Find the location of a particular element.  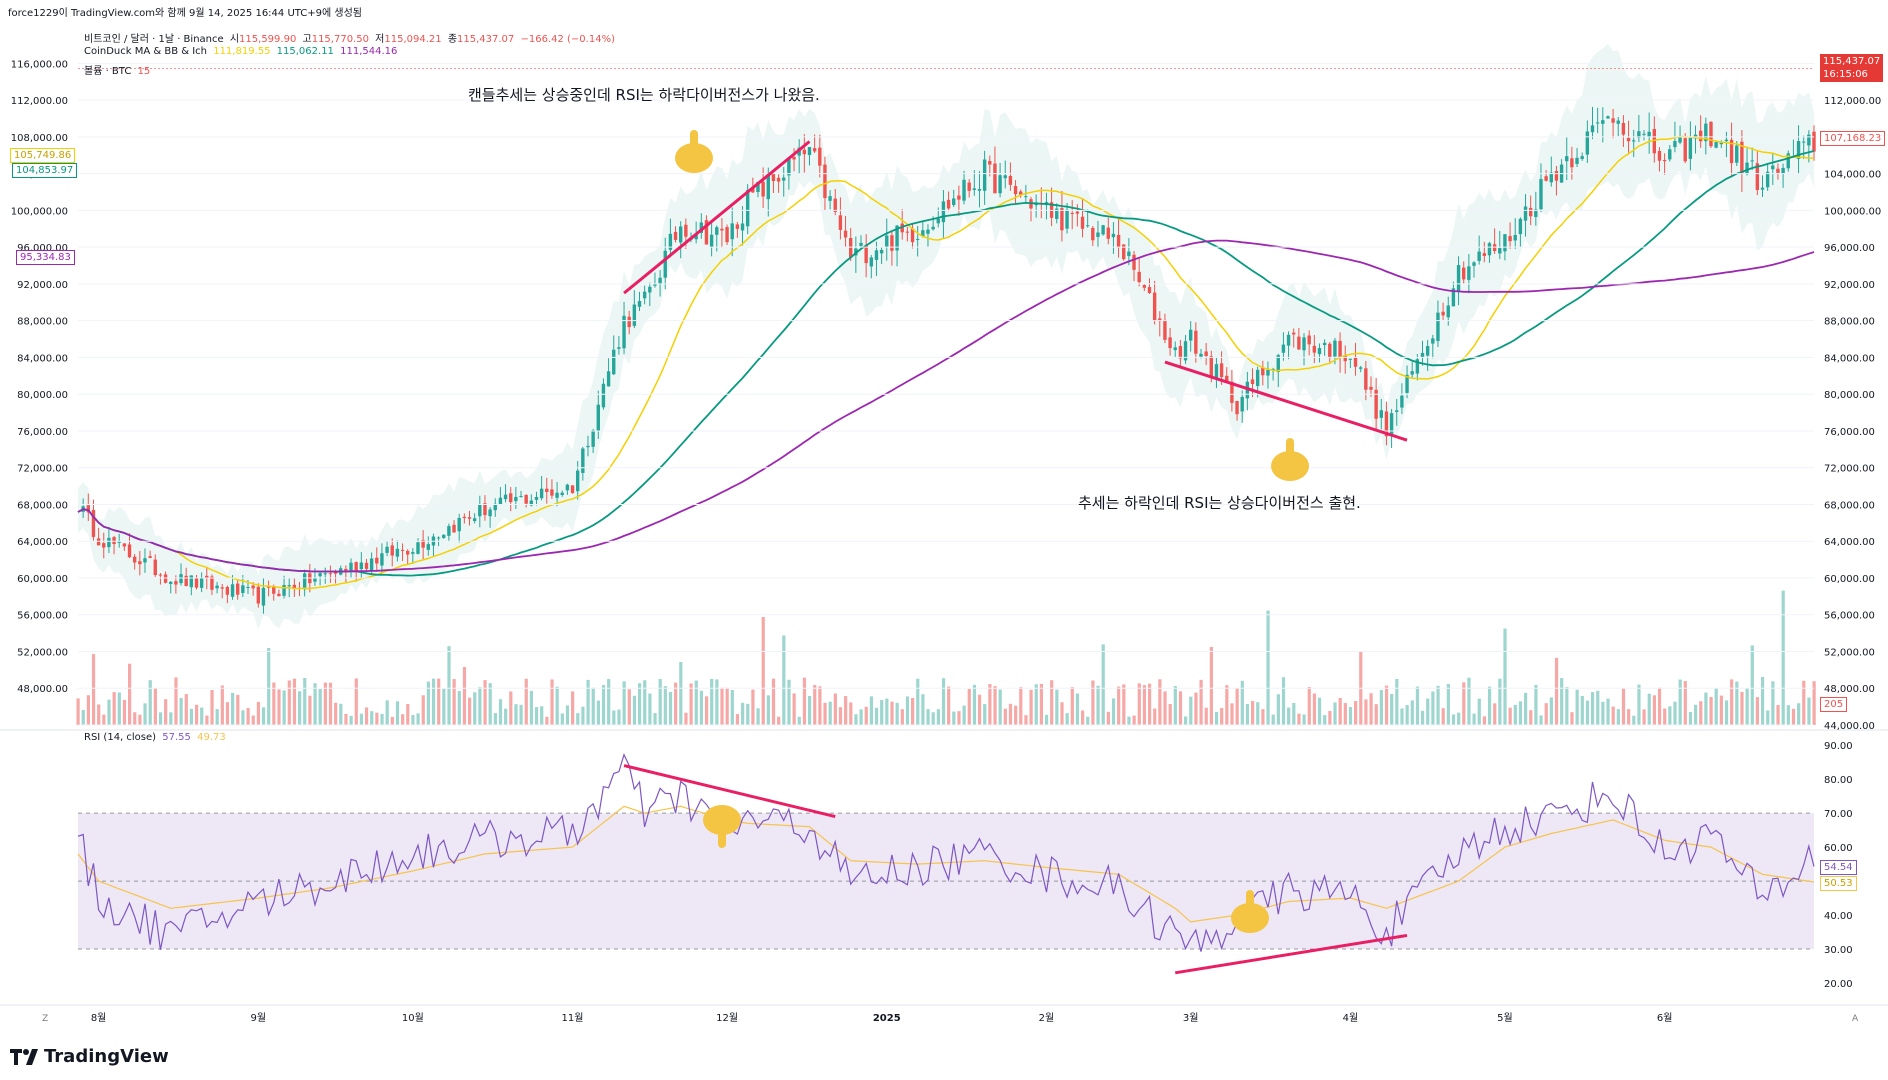

volume-name: 볼륨 · BTC is located at coordinates (108, 71).